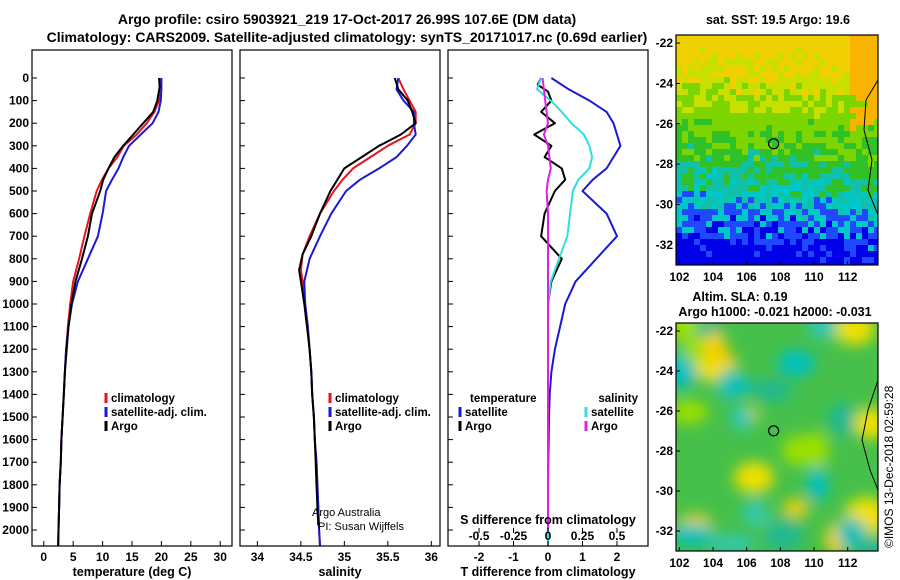 The image size is (900, 580). Describe the element at coordinates (869, 435) in the screenshot. I see `sla-coastline` at that location.